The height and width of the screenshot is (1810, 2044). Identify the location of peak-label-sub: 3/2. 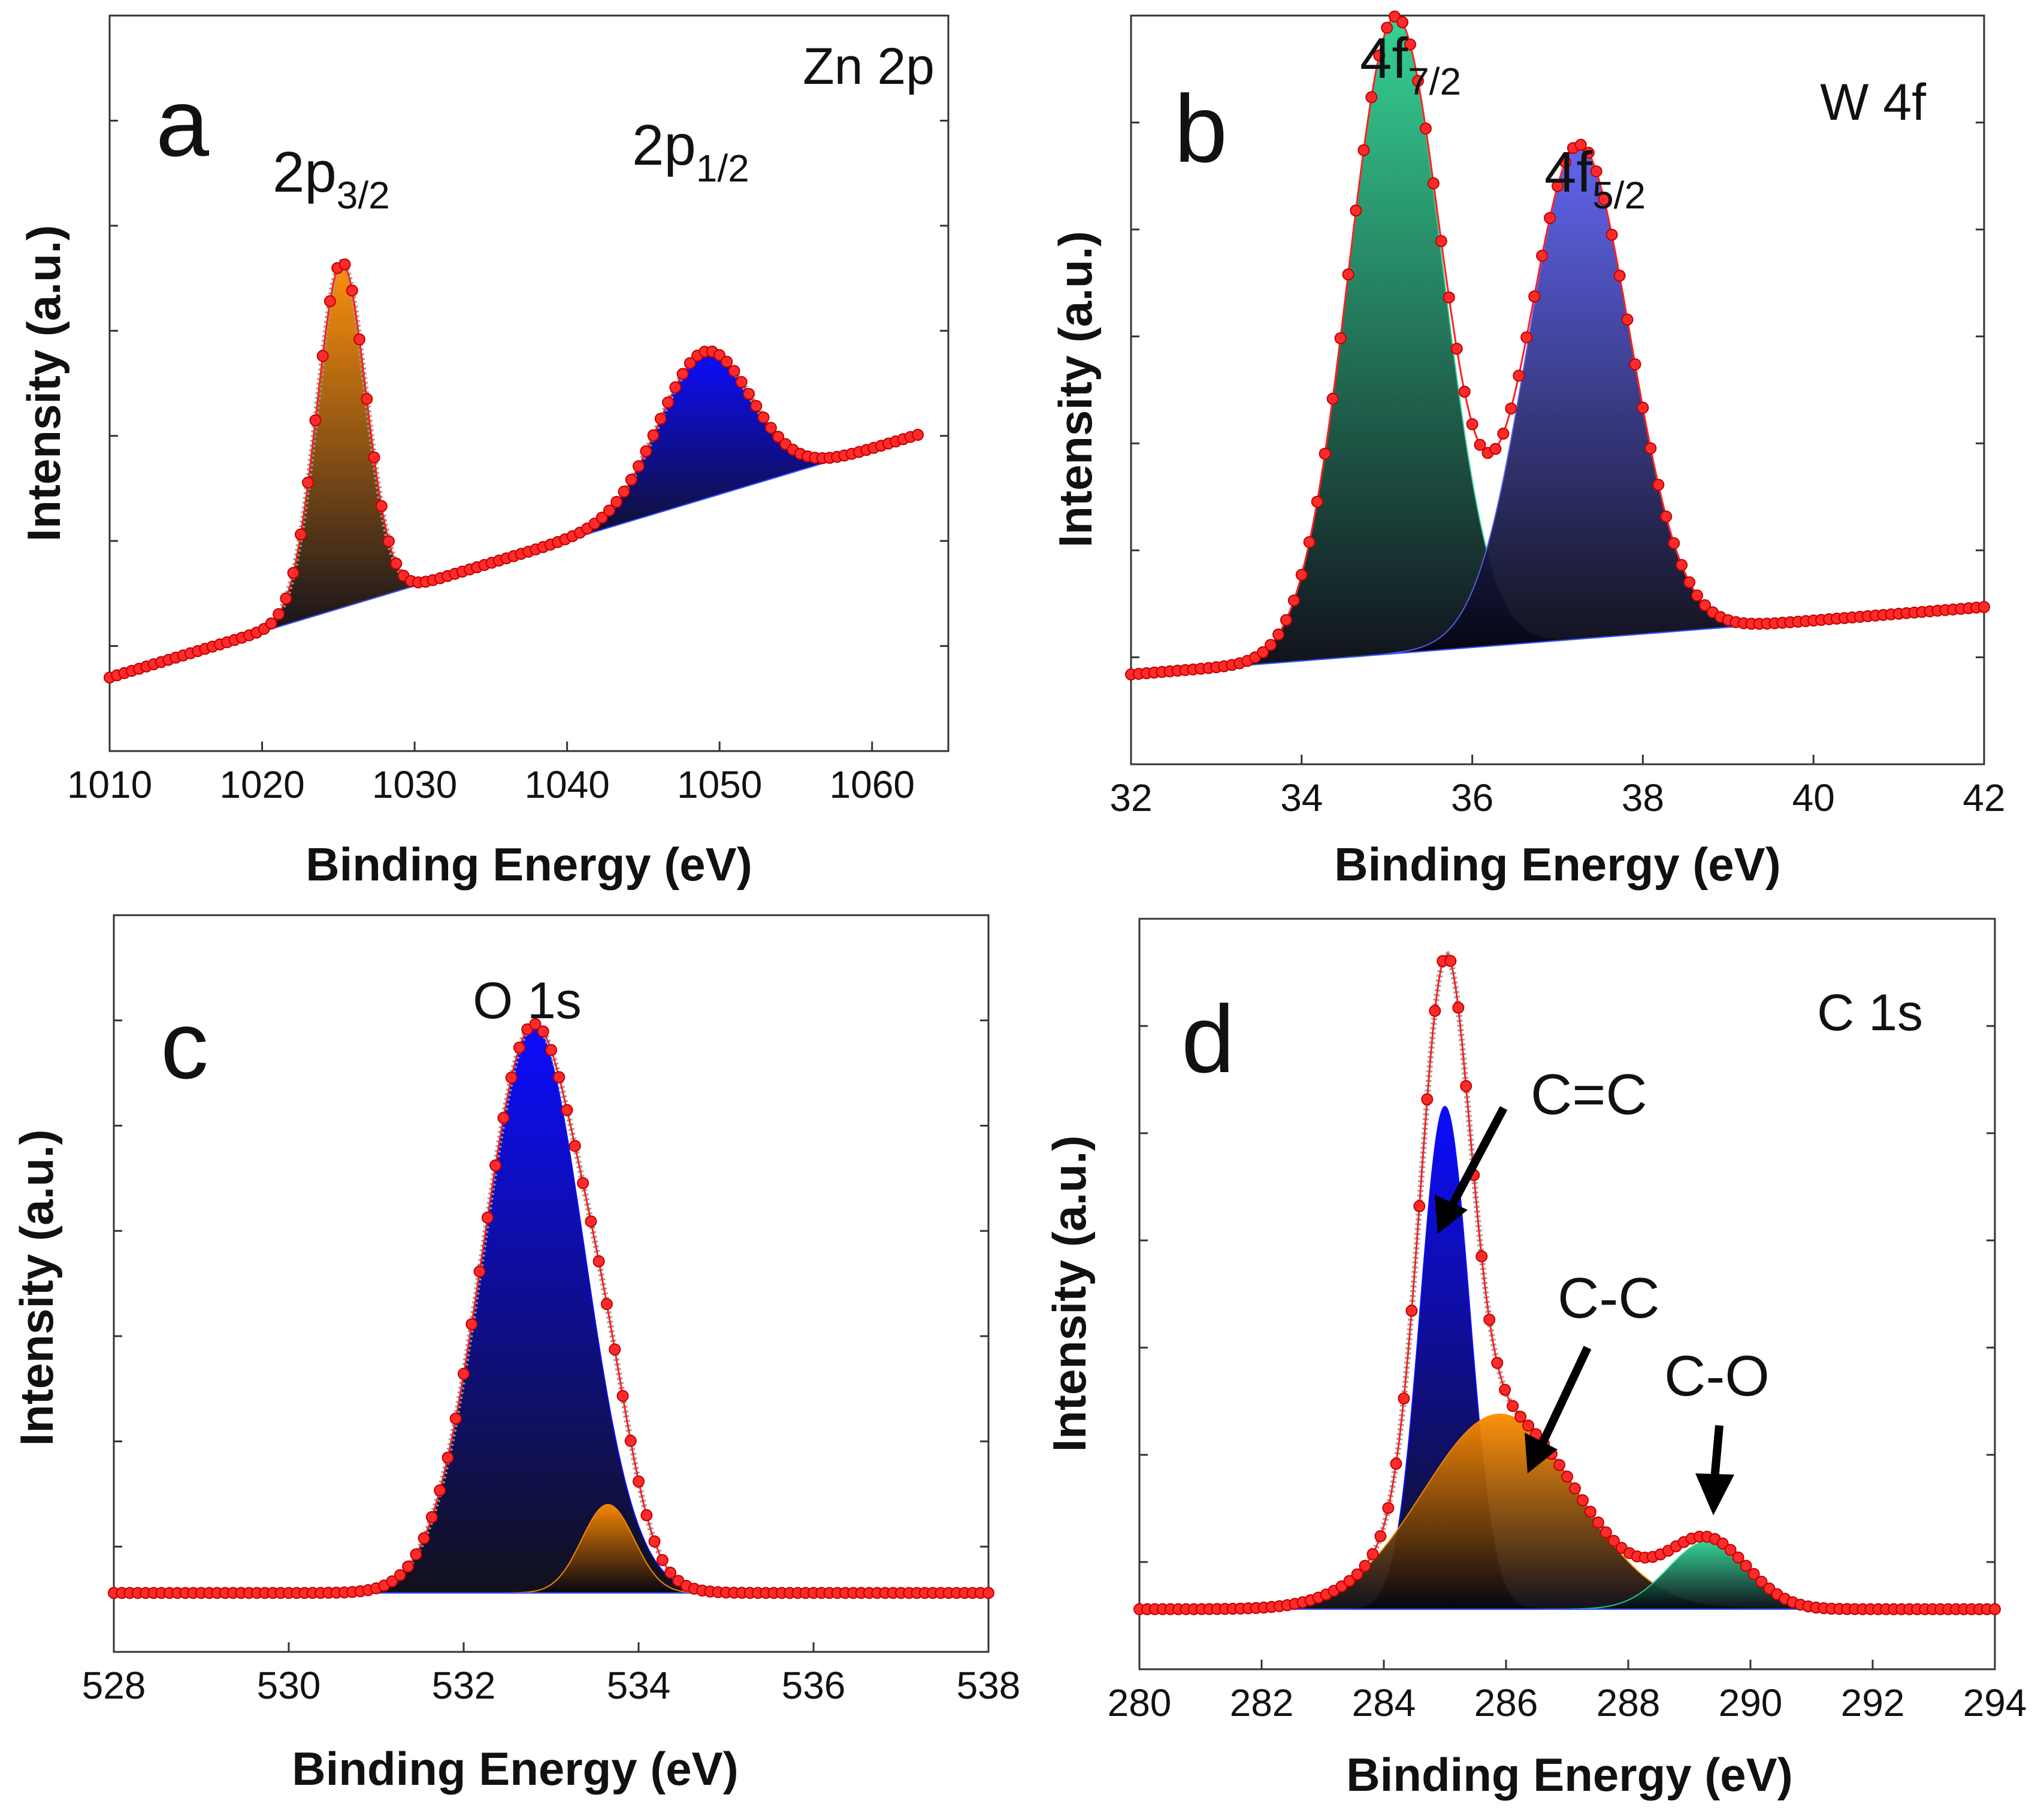
(363, 196).